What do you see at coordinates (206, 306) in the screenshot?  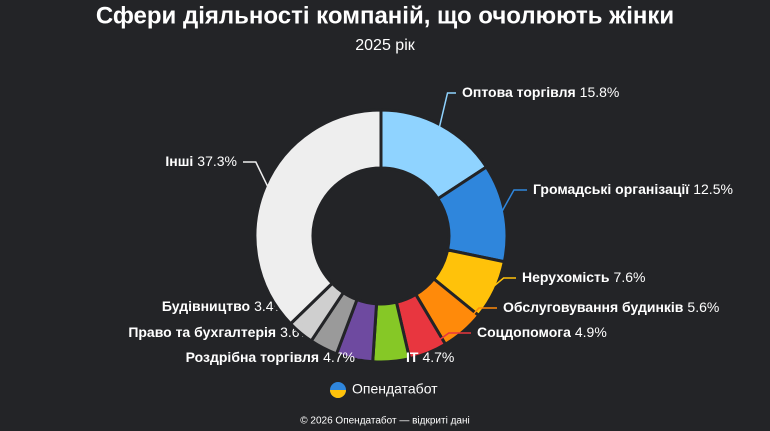 I see `category-label: Будівництво` at bounding box center [206, 306].